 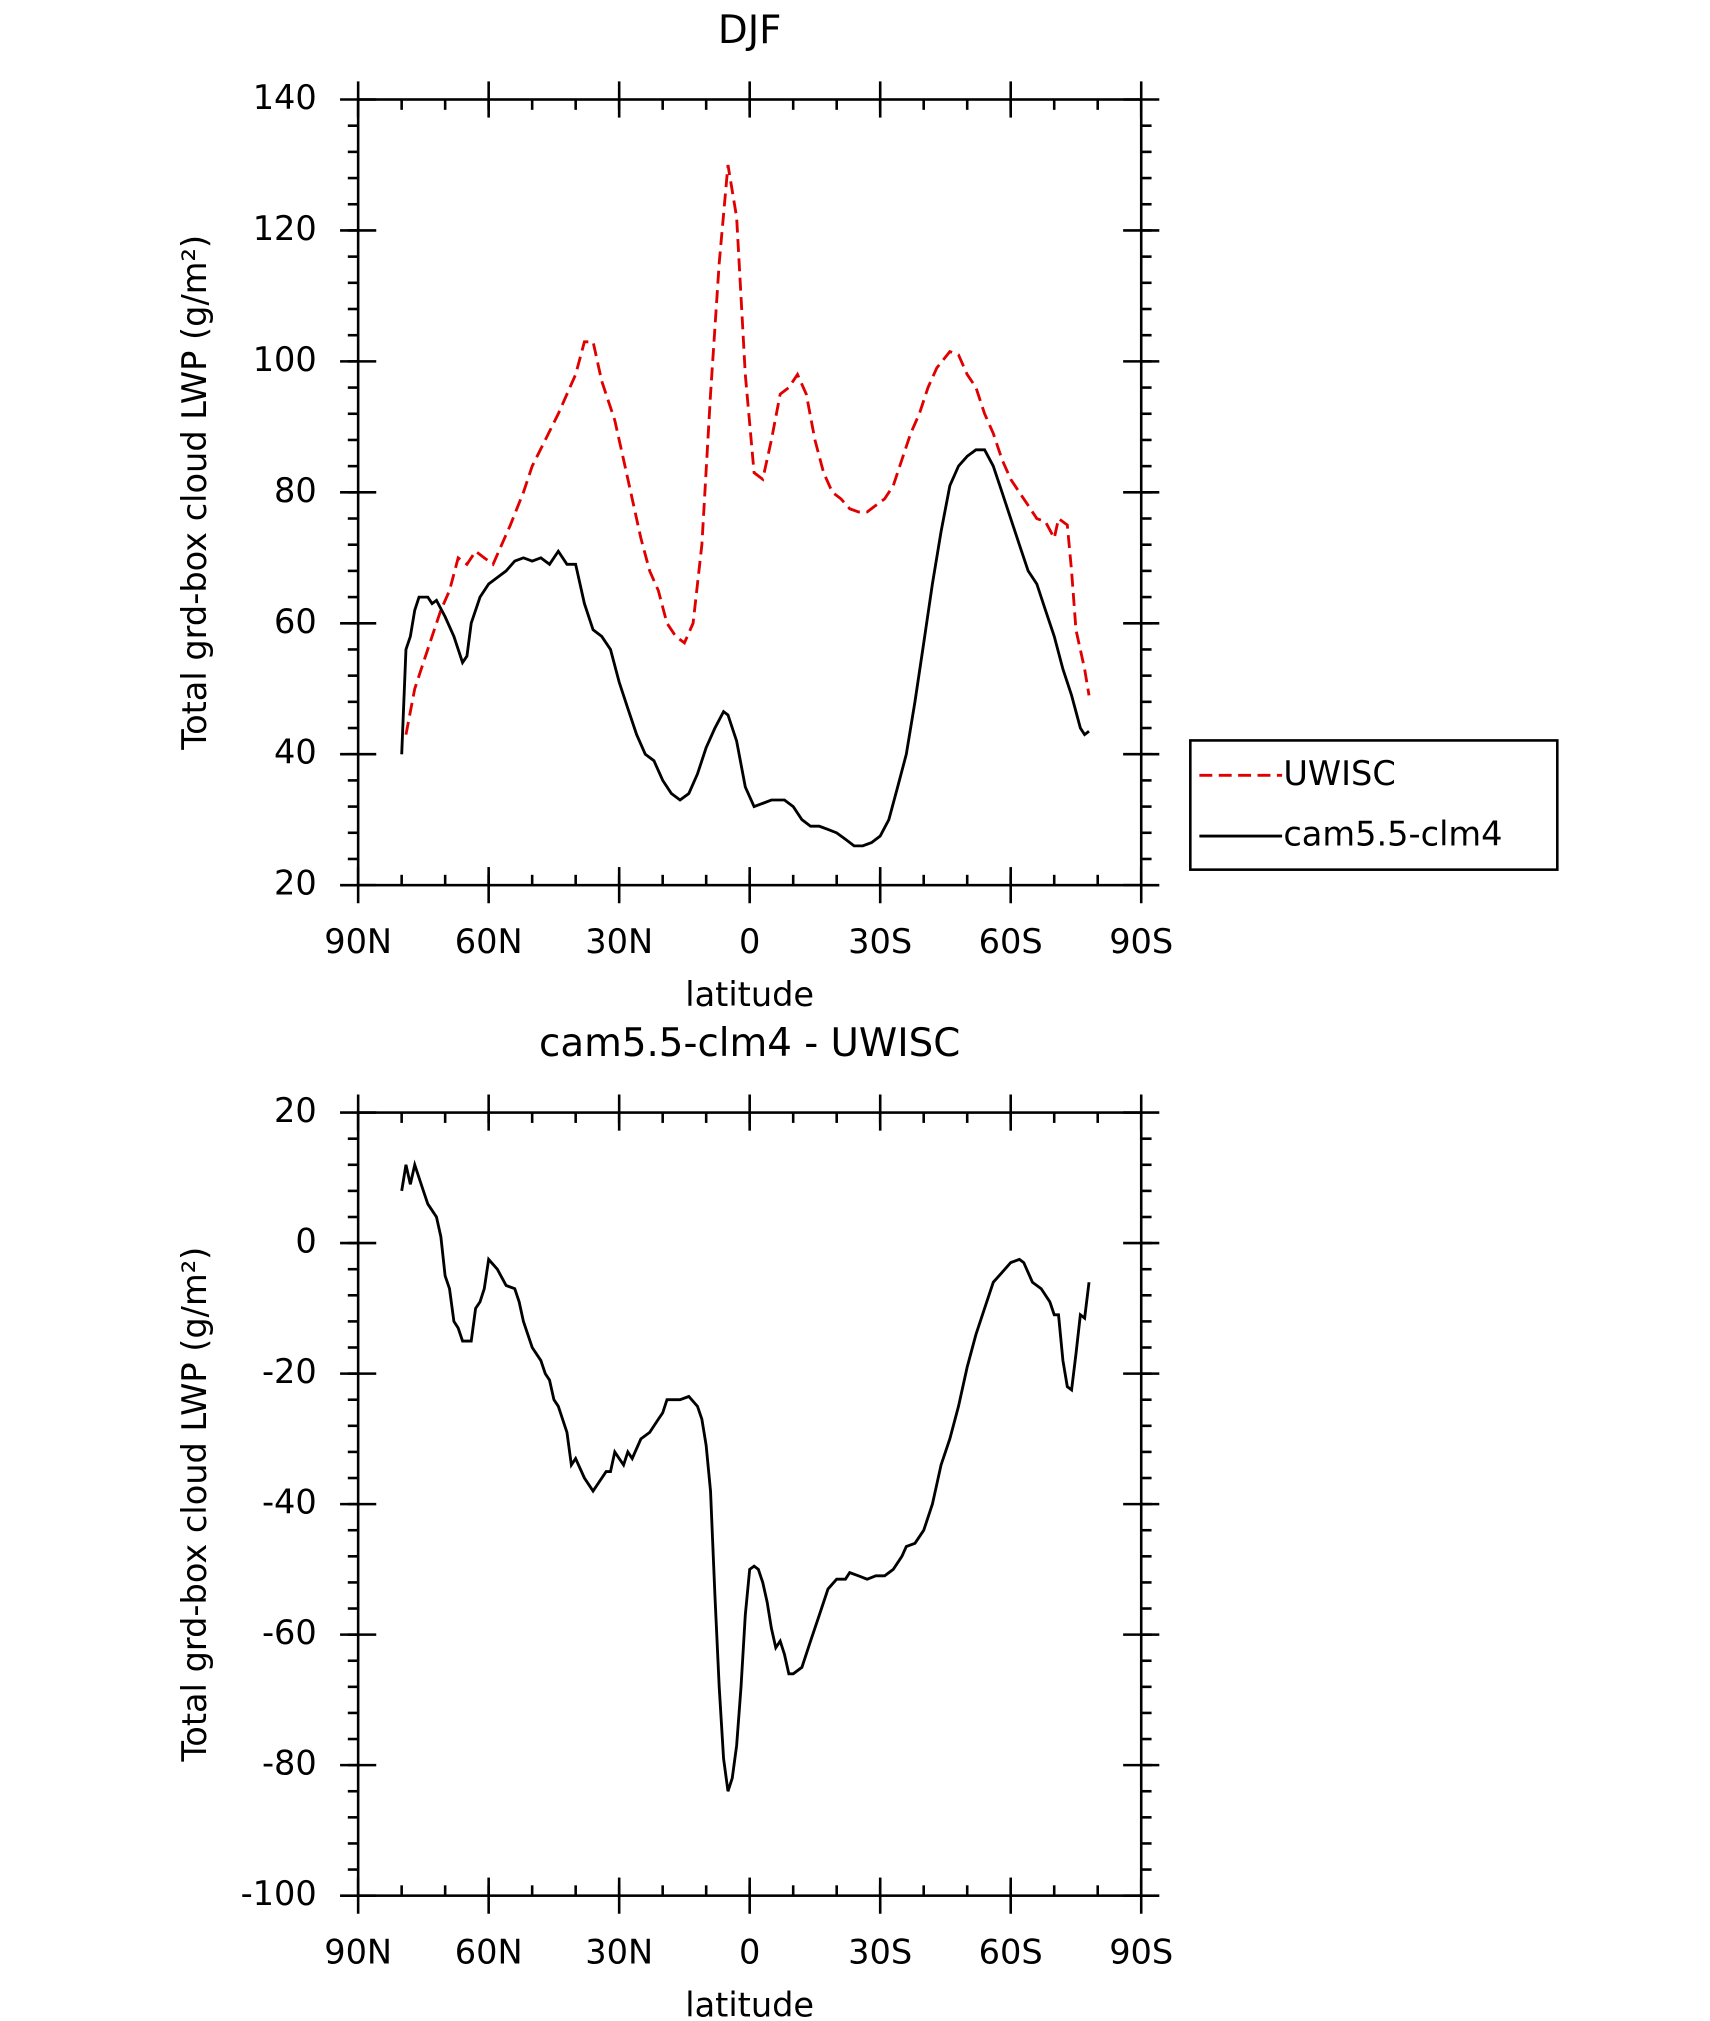 I want to click on y-tick-label: 100, so click(x=285, y=359).